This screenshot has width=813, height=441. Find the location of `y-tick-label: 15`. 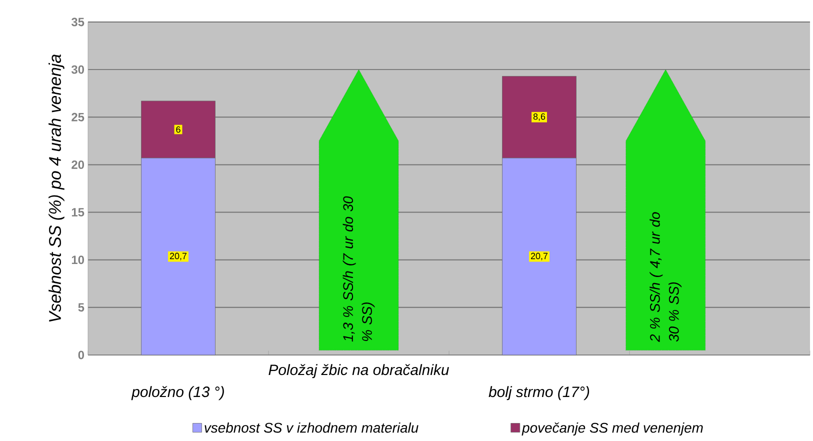

y-tick-label: 15 is located at coordinates (78, 212).